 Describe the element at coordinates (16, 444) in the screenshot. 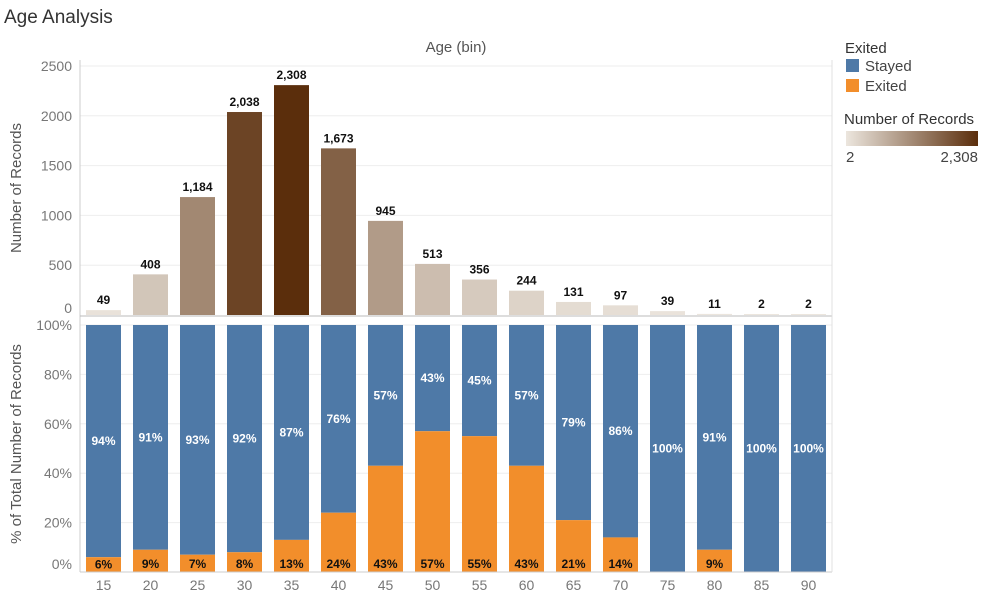

I see `bottom-y-axis-title: % of Total Number of Records` at that location.